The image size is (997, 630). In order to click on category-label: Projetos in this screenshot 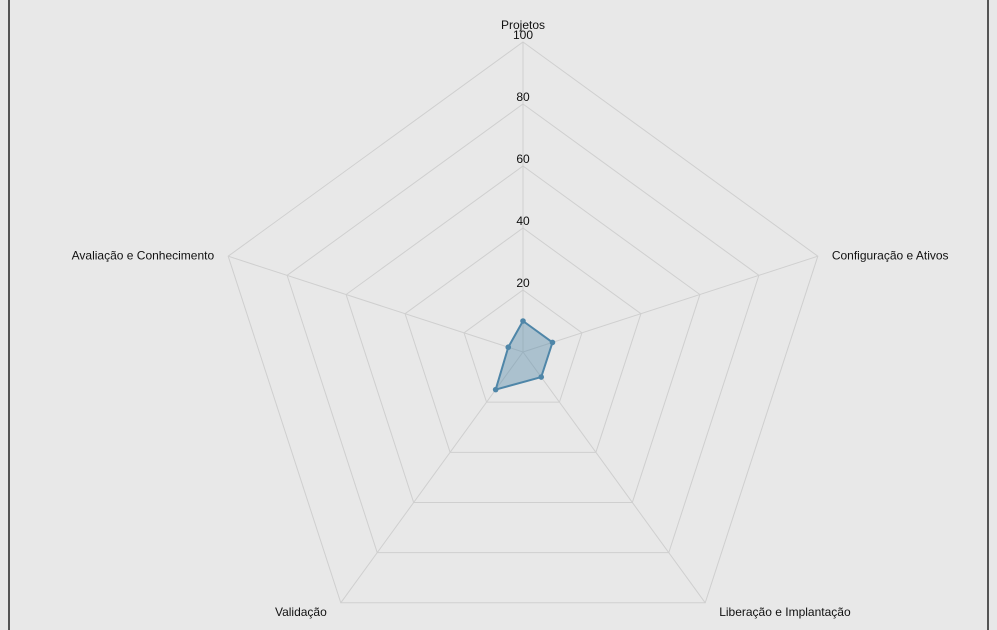, I will do `click(523, 25)`.